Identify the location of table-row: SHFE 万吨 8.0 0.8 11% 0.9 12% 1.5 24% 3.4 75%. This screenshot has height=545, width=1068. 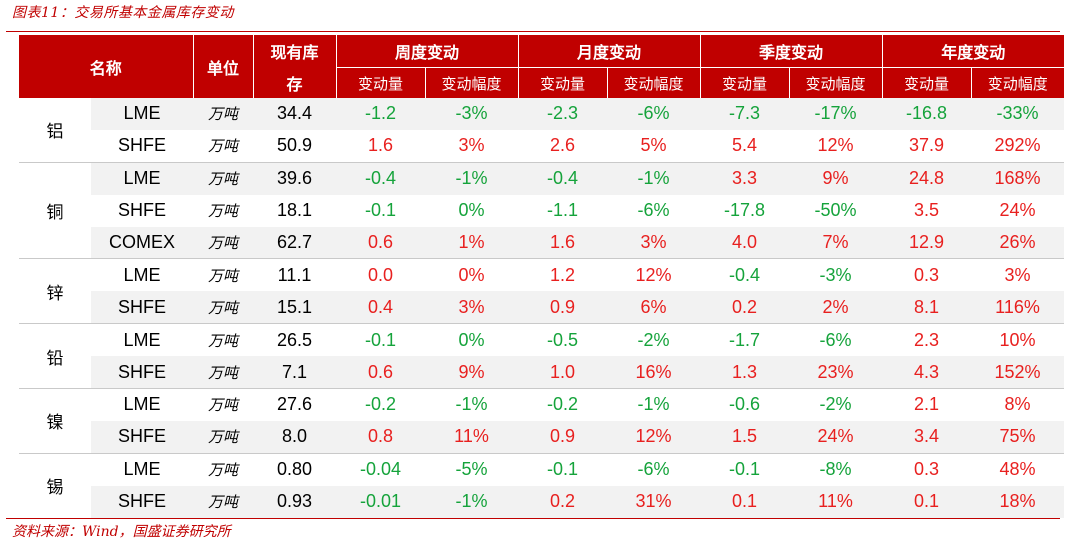
(541, 437).